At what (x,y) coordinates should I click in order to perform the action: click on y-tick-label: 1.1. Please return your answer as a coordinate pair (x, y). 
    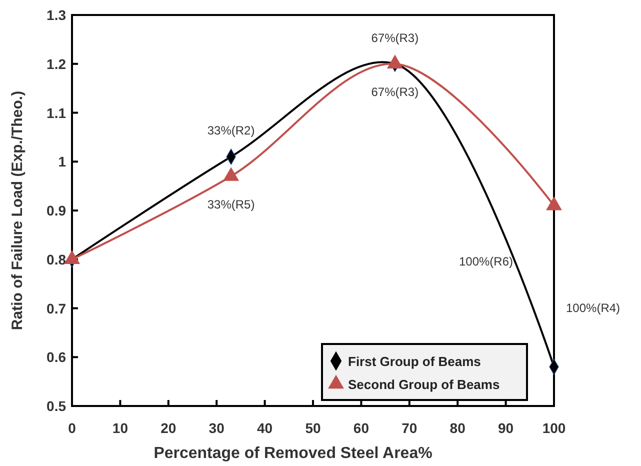
    Looking at the image, I should click on (56, 112).